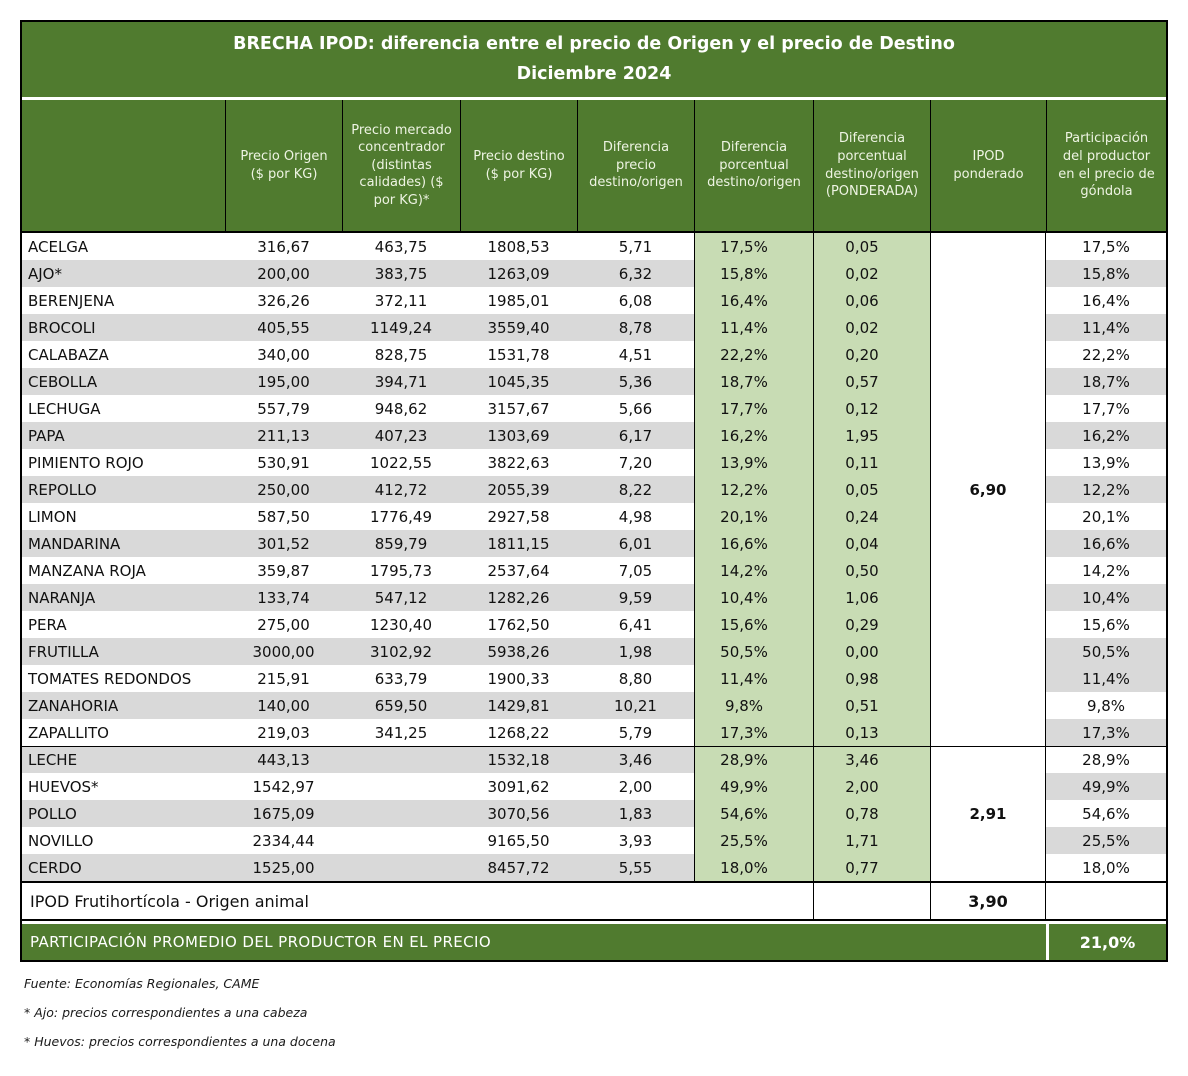  I want to click on market-price-cell: 372,11, so click(401, 300).